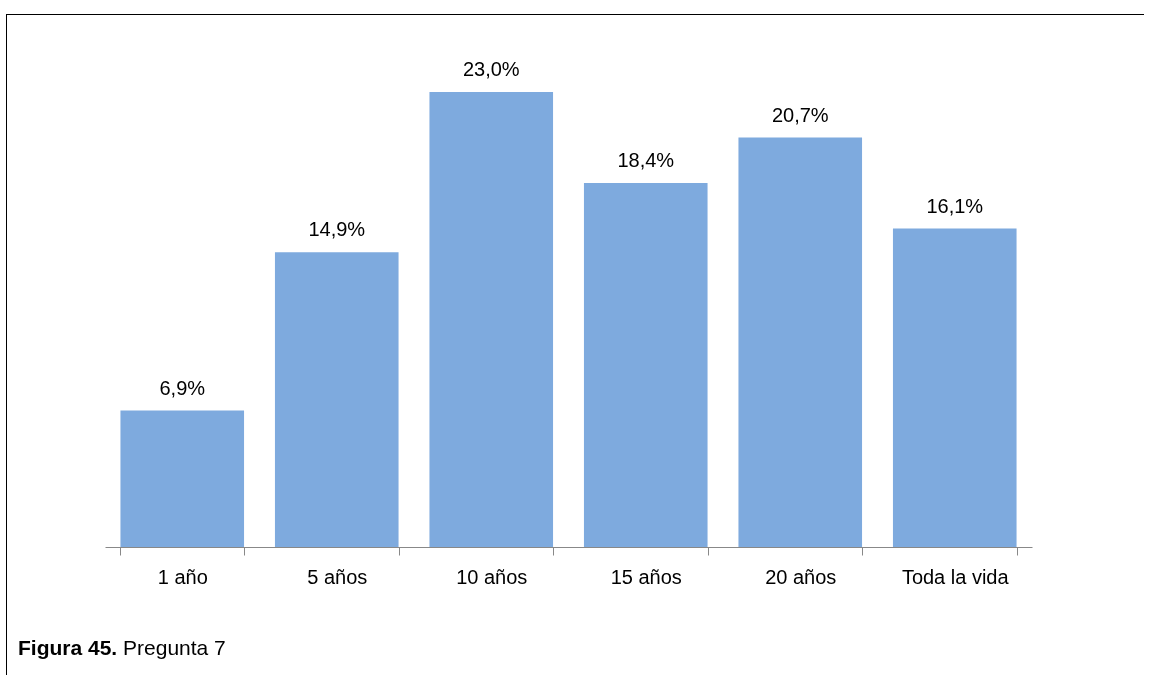 This screenshot has height=679, width=1149. I want to click on x-tick-label: 1 año, so click(182, 576).